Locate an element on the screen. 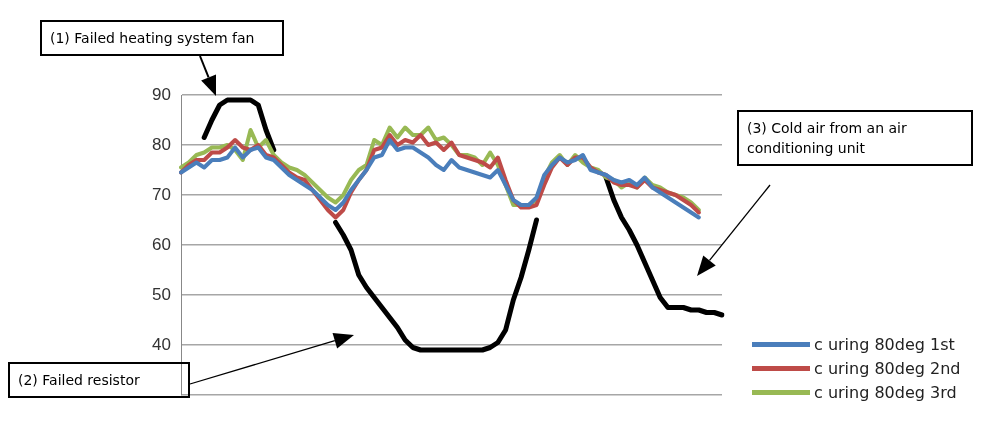  legend-label: c uring 80deg 1st is located at coordinates (884, 344).